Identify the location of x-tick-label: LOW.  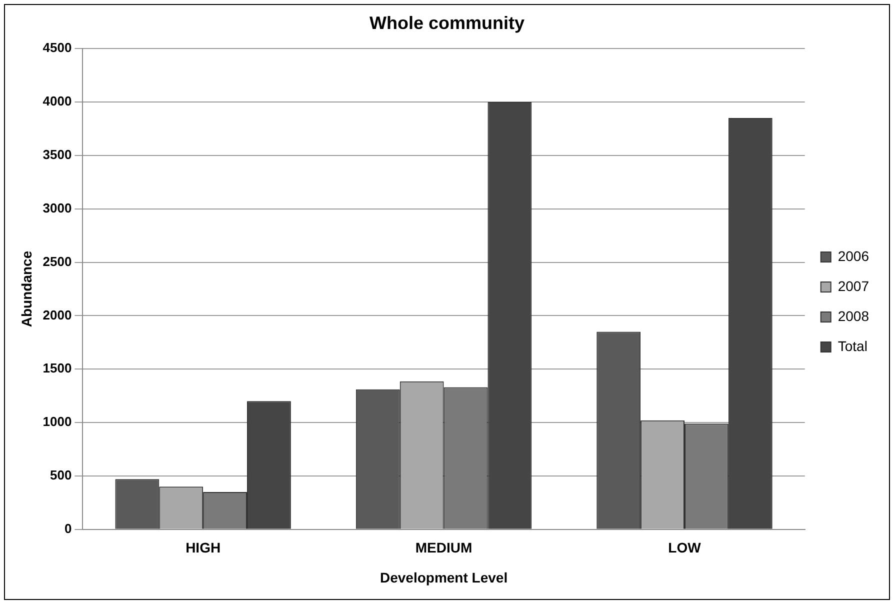
(685, 548).